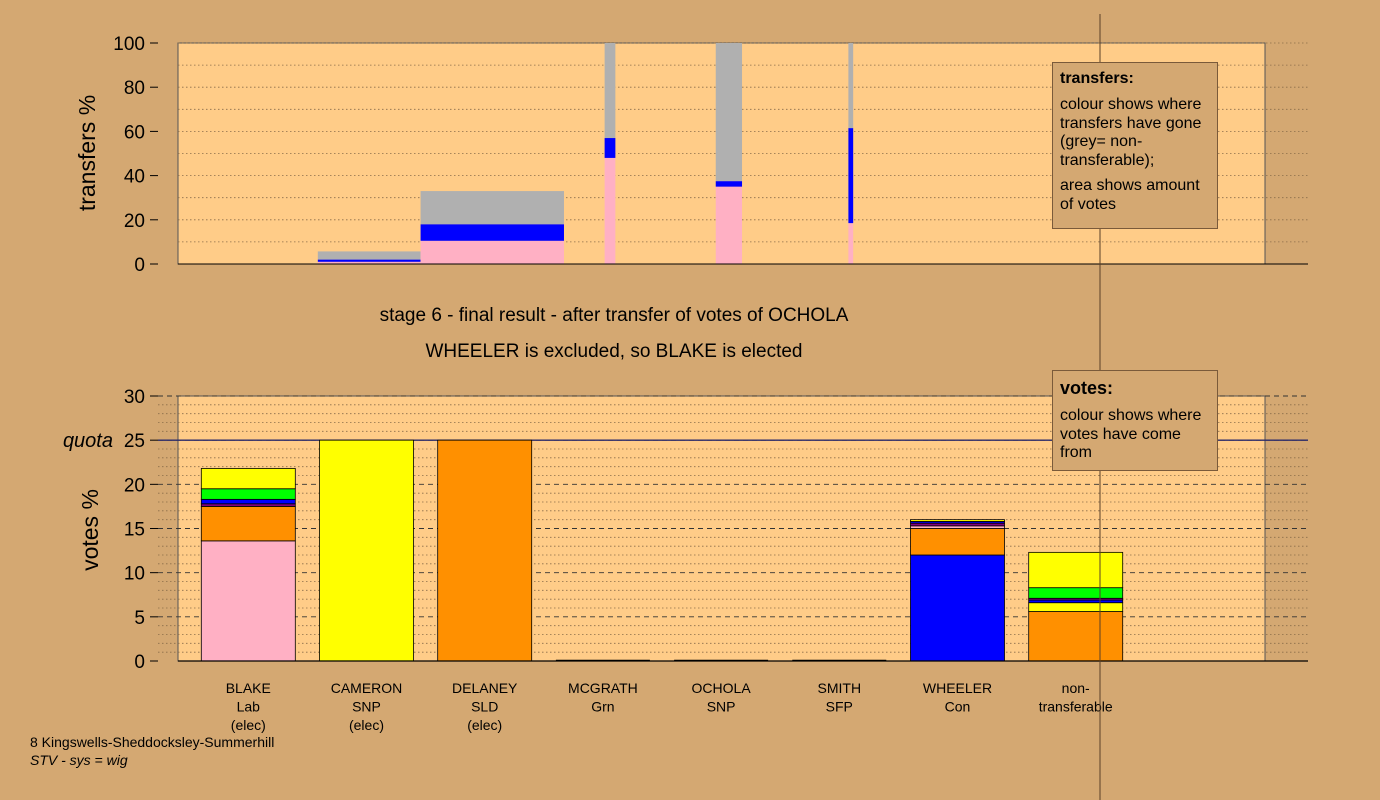 Image resolution: width=1380 pixels, height=800 pixels. I want to click on category-label: OCHOLA, so click(722, 688).